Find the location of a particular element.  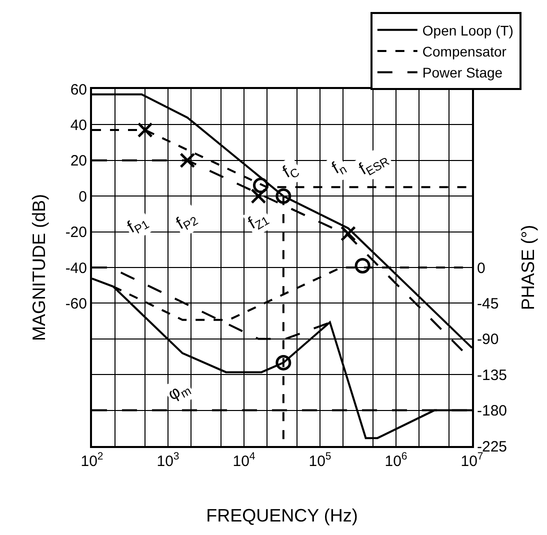

legend-label: Open Loop (T) is located at coordinates (468, 30).